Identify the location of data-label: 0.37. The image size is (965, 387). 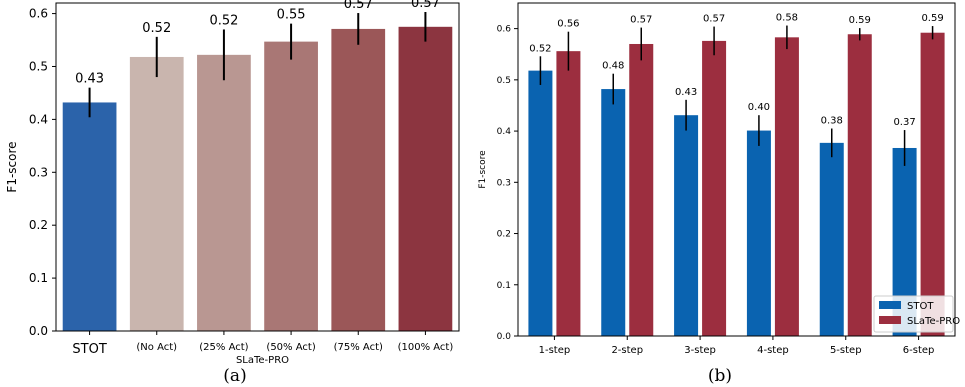
(904, 122).